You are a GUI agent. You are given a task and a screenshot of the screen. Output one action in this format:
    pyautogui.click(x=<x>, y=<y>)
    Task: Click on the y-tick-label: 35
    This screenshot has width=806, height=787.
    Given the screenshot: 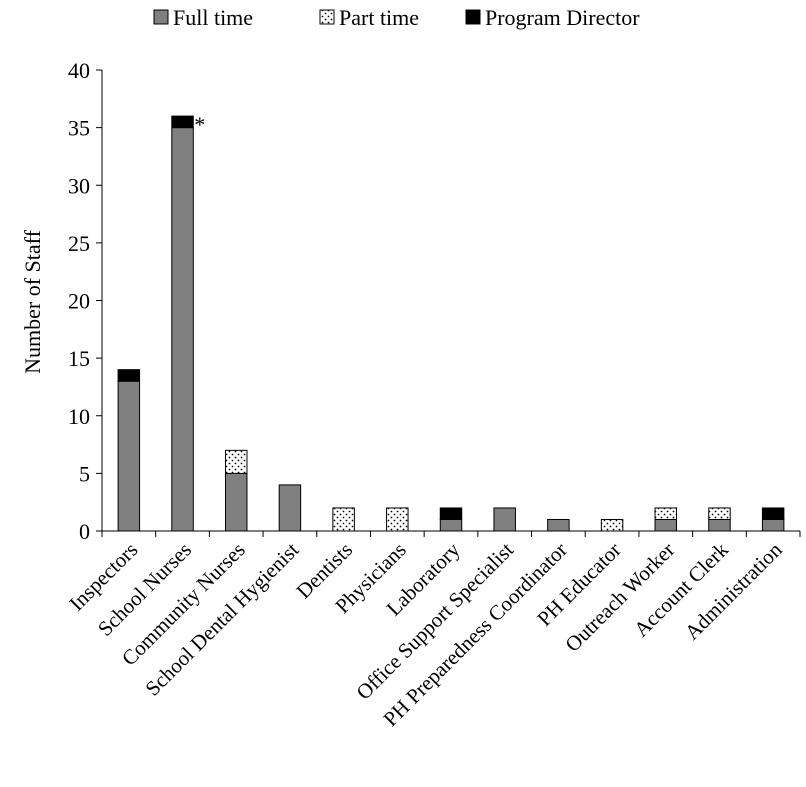 What is the action you would take?
    pyautogui.click(x=79, y=128)
    